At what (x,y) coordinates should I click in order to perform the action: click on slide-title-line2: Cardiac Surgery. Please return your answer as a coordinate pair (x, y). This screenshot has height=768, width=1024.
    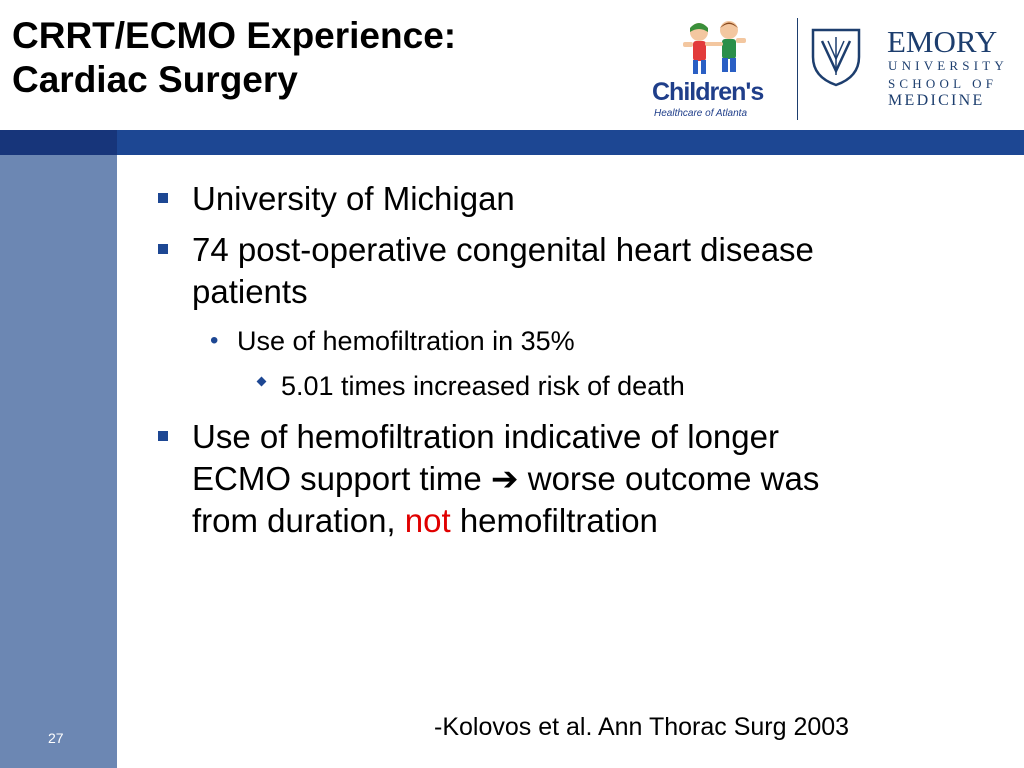
    Looking at the image, I should click on (155, 79).